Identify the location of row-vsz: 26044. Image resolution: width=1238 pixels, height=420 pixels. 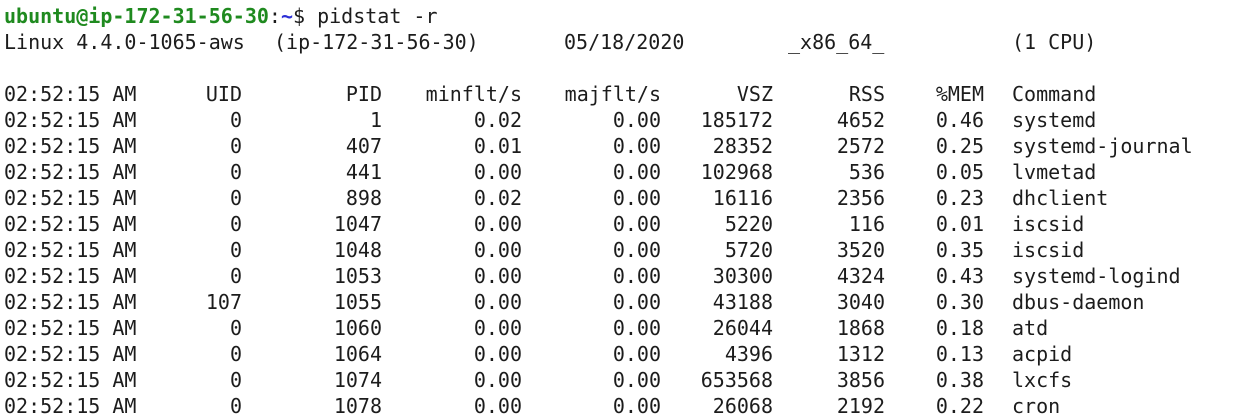
(742, 328).